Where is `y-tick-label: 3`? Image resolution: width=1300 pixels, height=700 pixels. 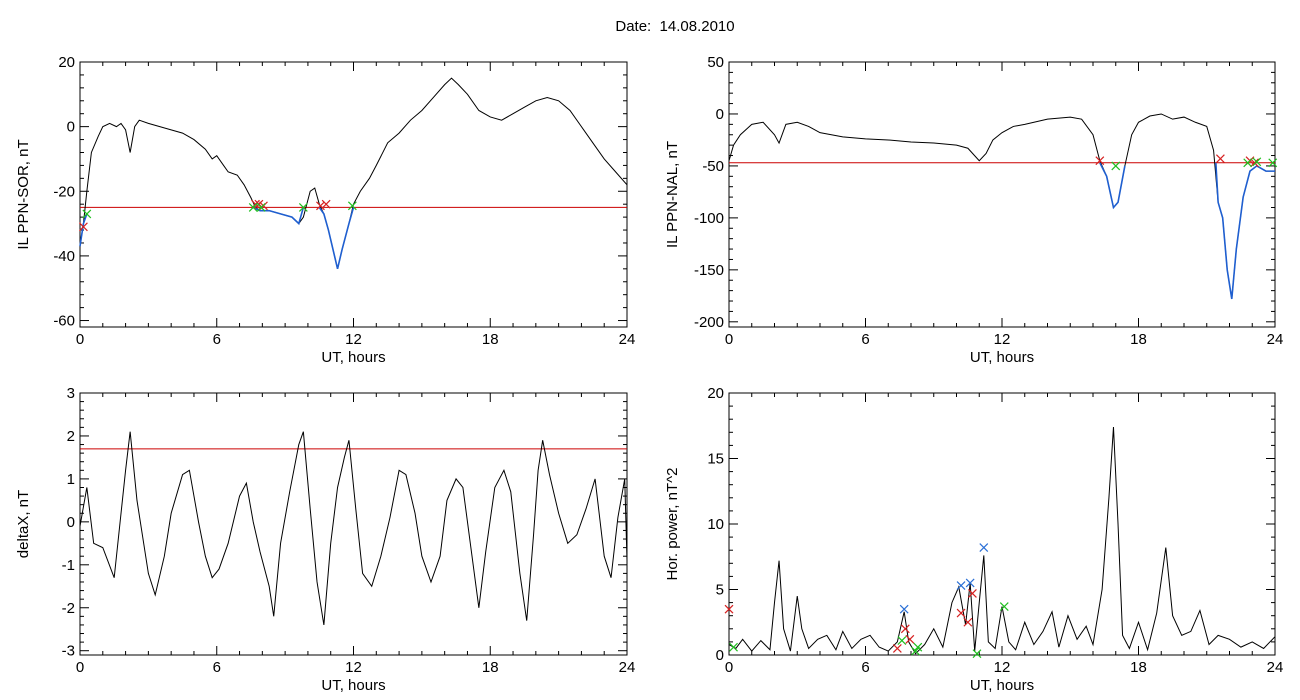 y-tick-label: 3 is located at coordinates (71, 393).